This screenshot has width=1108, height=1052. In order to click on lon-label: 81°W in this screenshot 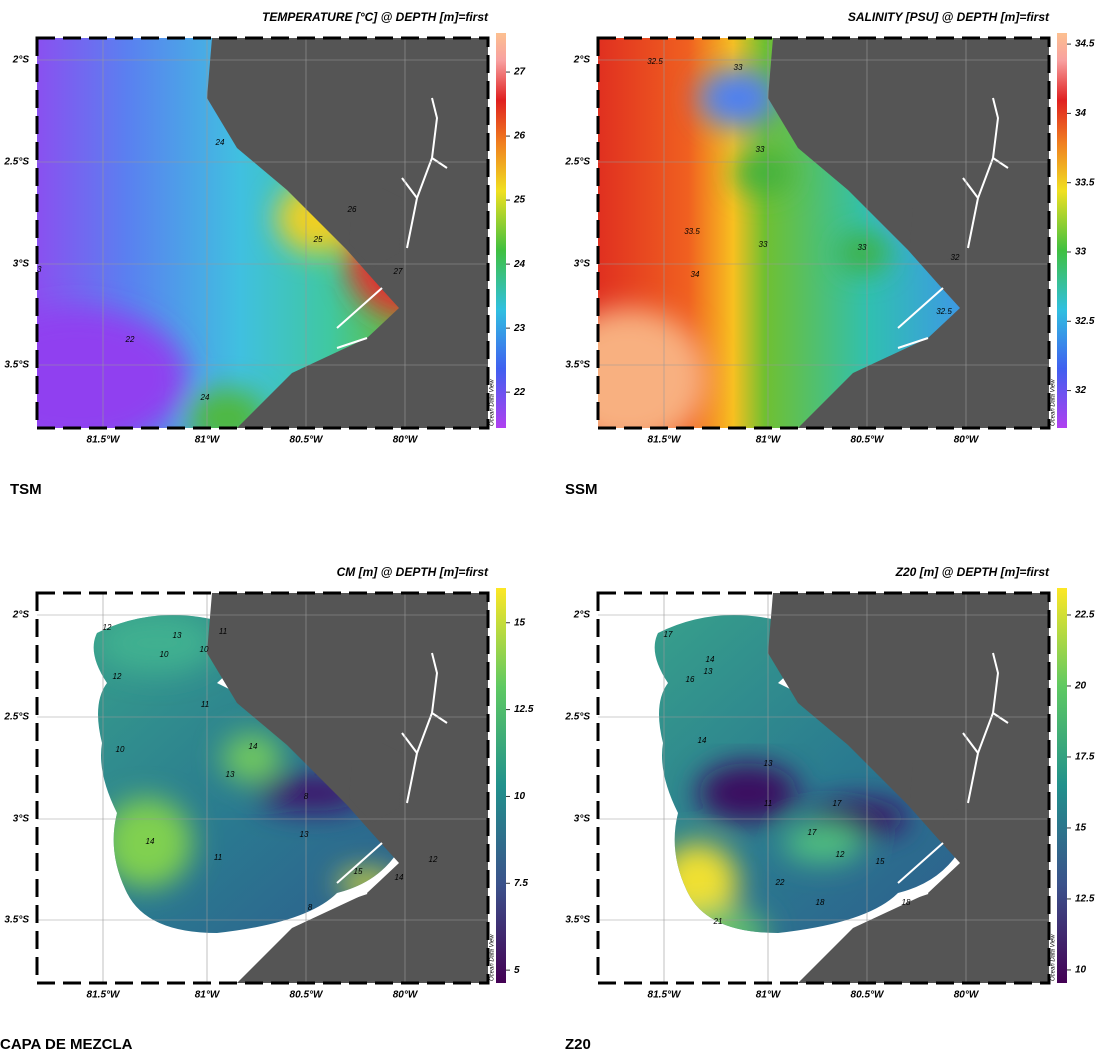, I will do `click(208, 440)`.